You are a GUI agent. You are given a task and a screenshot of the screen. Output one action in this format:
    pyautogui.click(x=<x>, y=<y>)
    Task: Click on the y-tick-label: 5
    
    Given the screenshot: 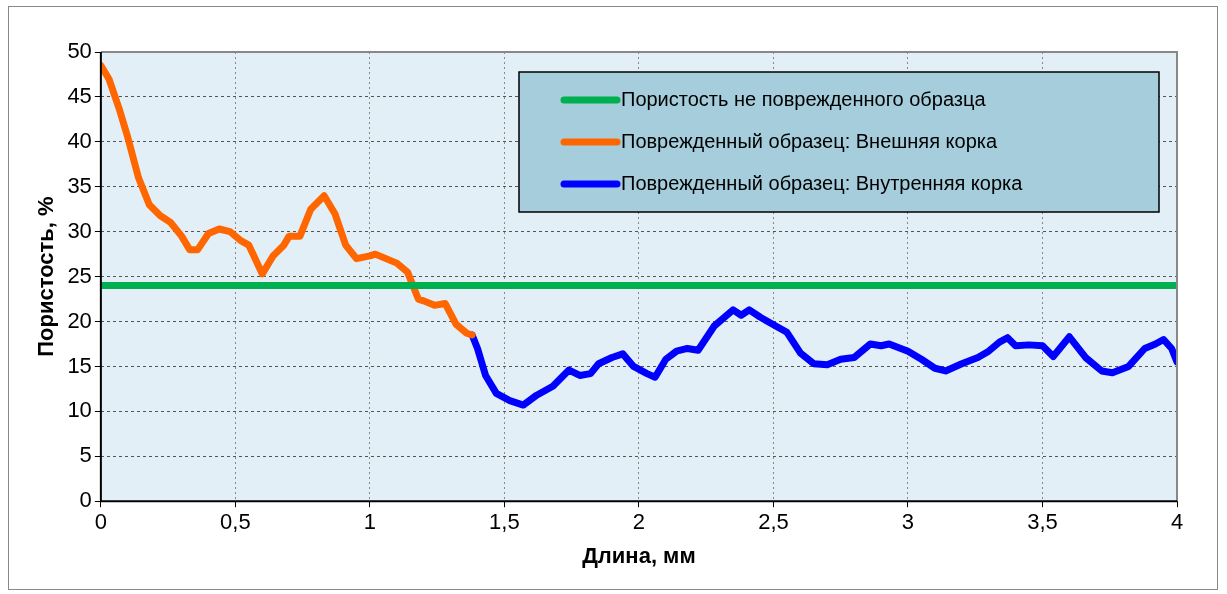 What is the action you would take?
    pyautogui.click(x=85, y=455)
    